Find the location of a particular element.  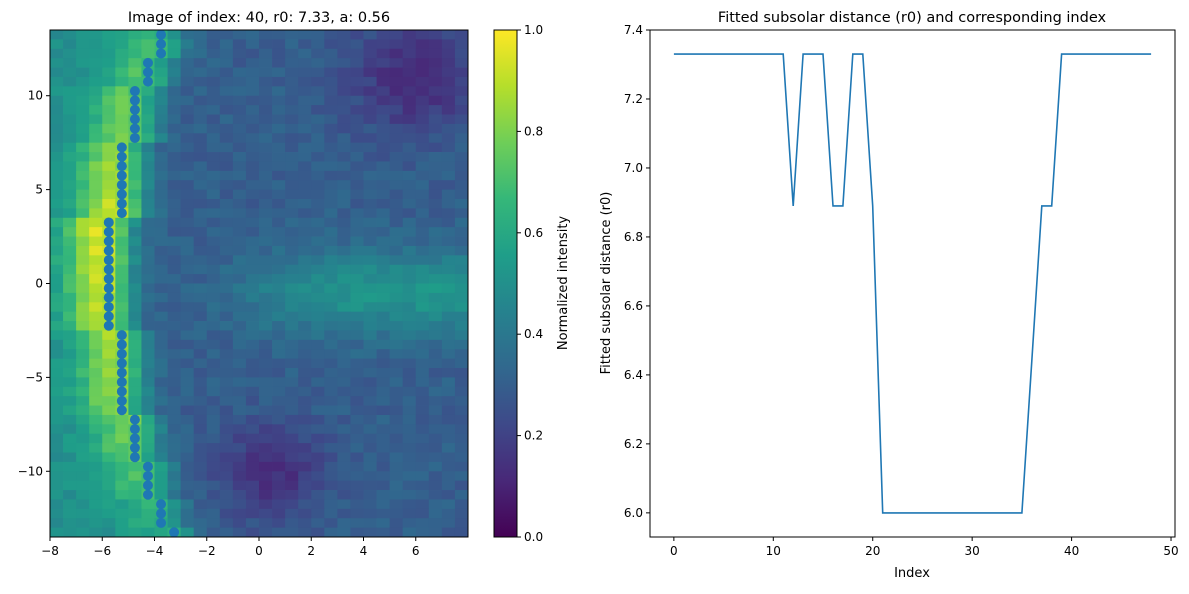

x-tick-label: 40 is located at coordinates (1071, 551).